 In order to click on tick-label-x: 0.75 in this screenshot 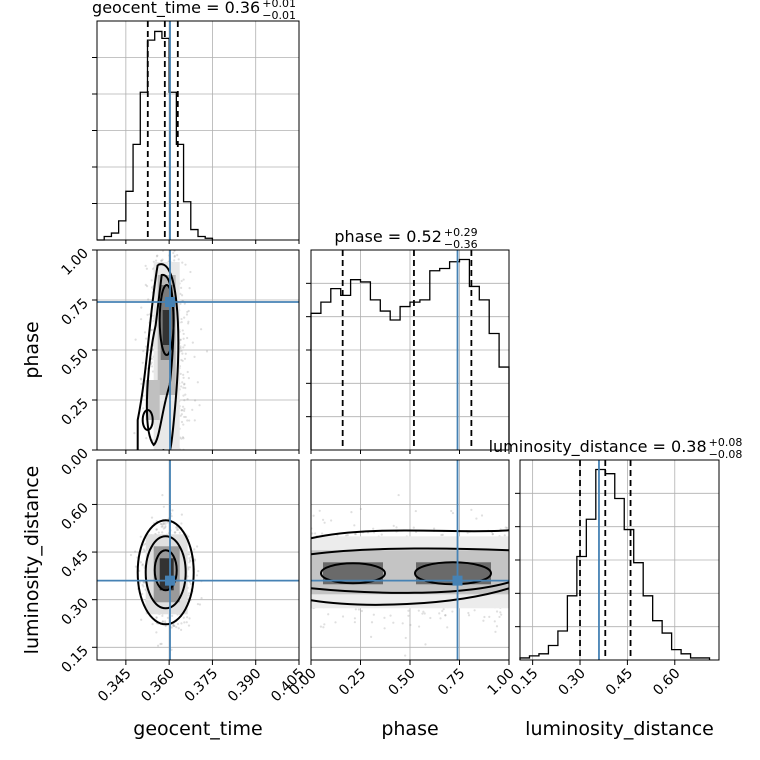, I will do `click(451, 682)`.